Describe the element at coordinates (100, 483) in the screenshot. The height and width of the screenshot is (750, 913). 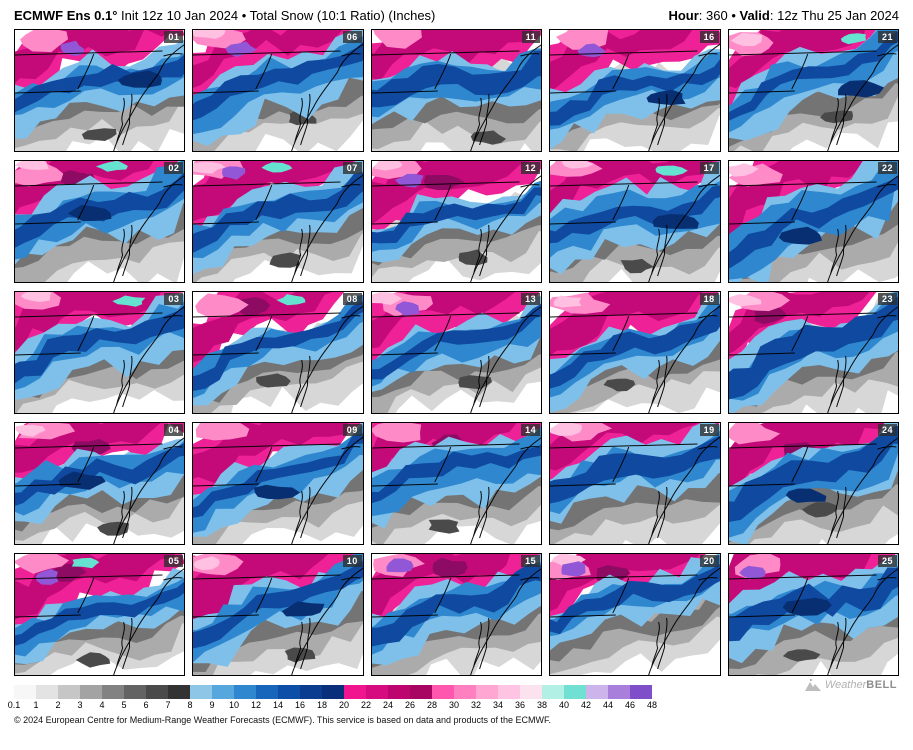
I see `ensemble-panel: 04` at that location.